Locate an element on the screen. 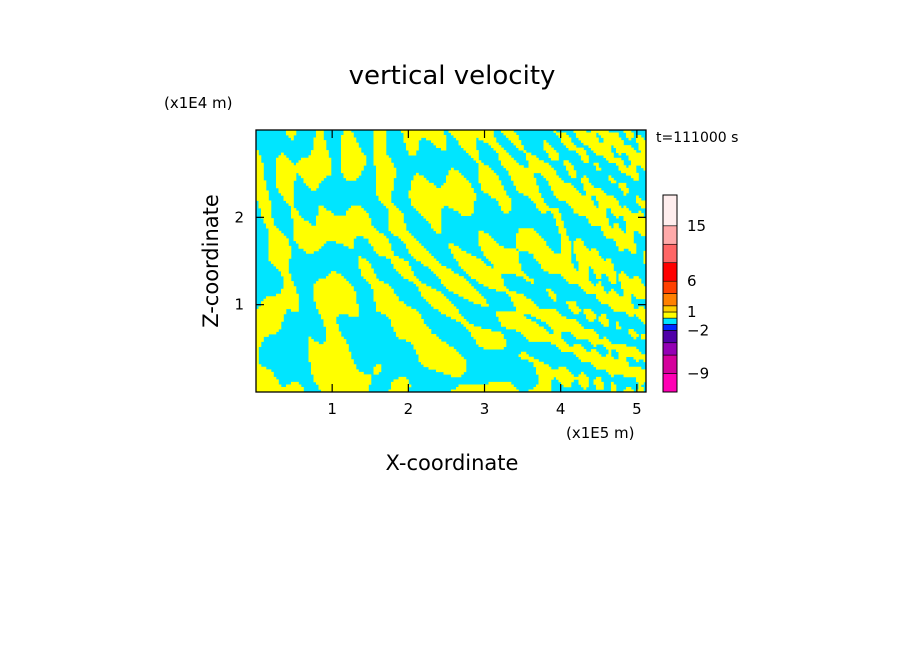 This screenshot has width=904, height=654. x-tick-label: 1 is located at coordinates (332, 409).